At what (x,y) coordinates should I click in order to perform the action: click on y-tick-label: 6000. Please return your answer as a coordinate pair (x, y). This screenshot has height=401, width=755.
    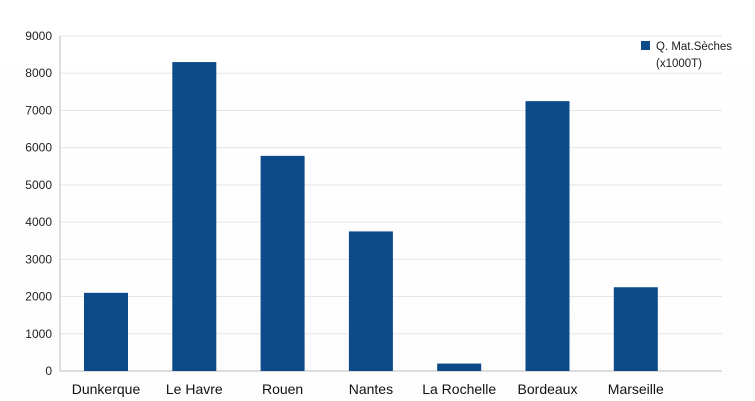
    Looking at the image, I should click on (38, 148).